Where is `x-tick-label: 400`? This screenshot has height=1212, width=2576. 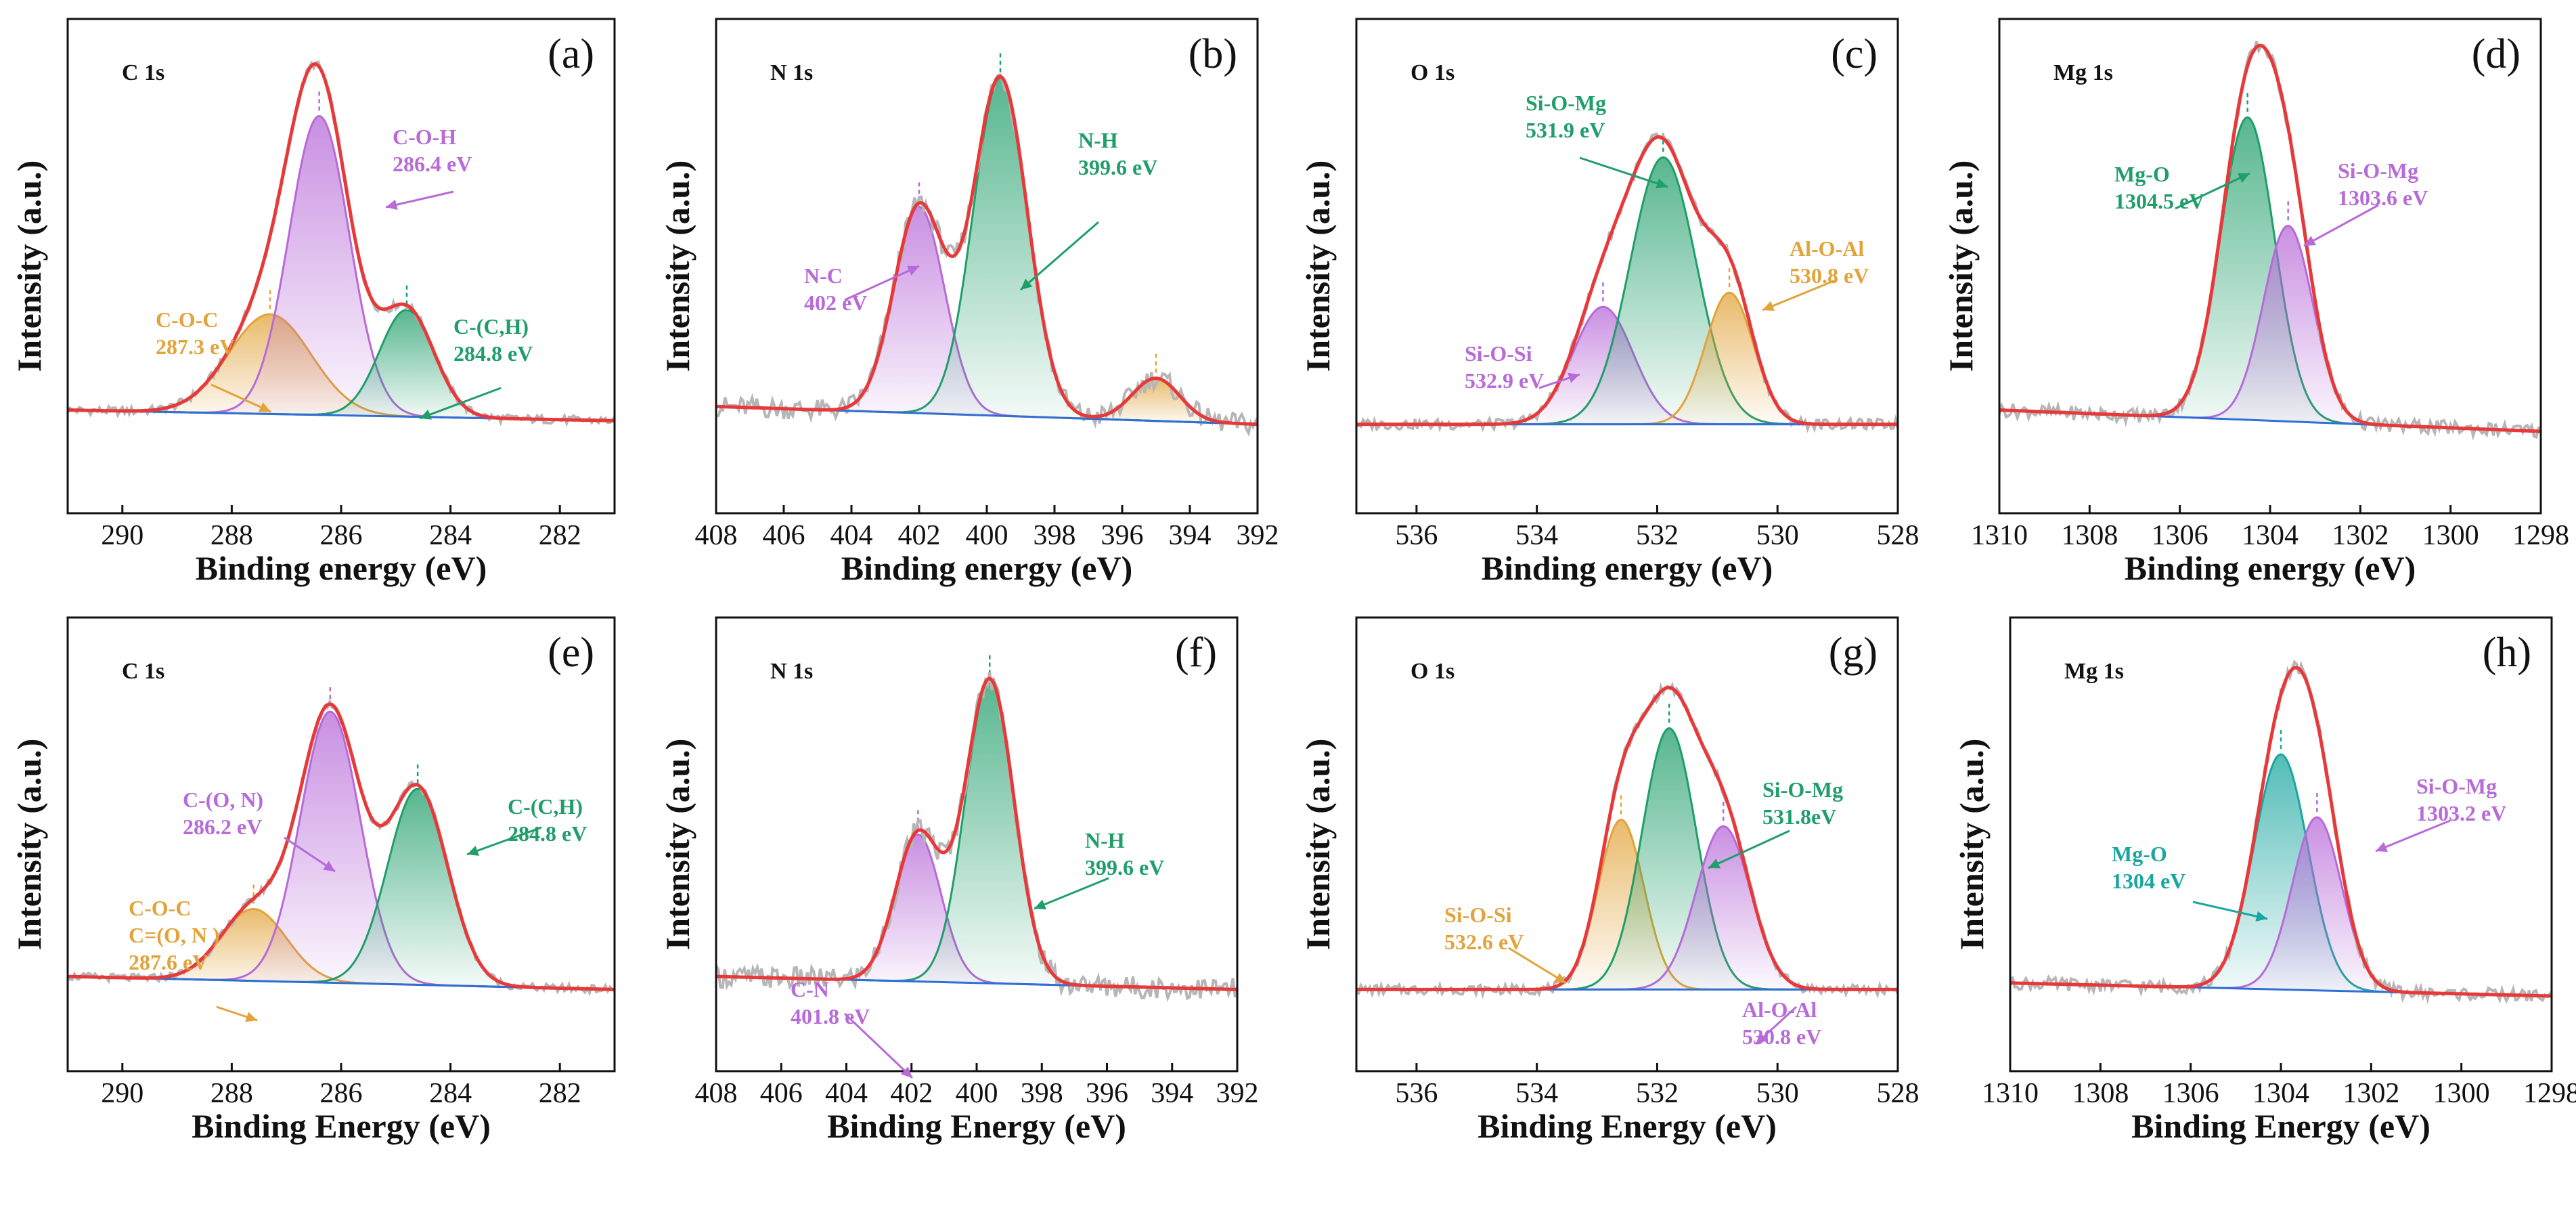 x-tick-label: 400 is located at coordinates (977, 1093).